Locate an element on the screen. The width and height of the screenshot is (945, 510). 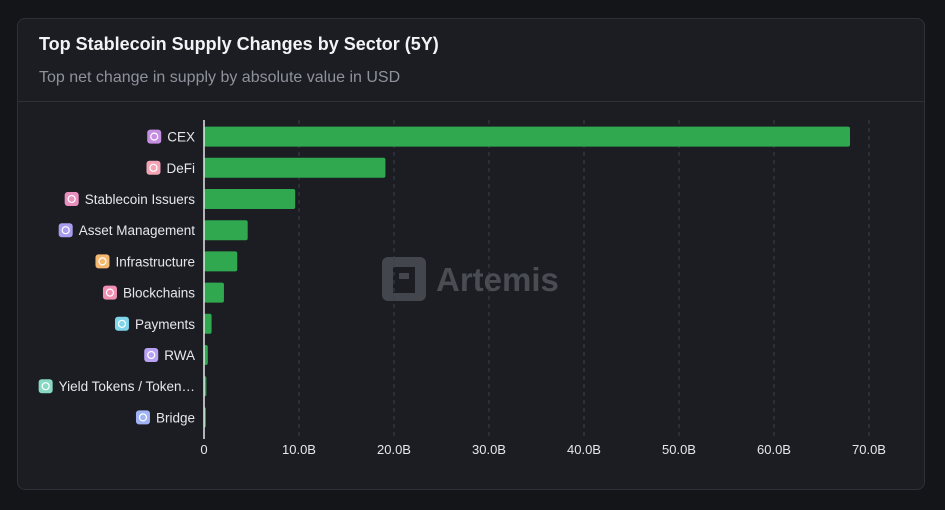
rwa-icon is located at coordinates (151, 355).